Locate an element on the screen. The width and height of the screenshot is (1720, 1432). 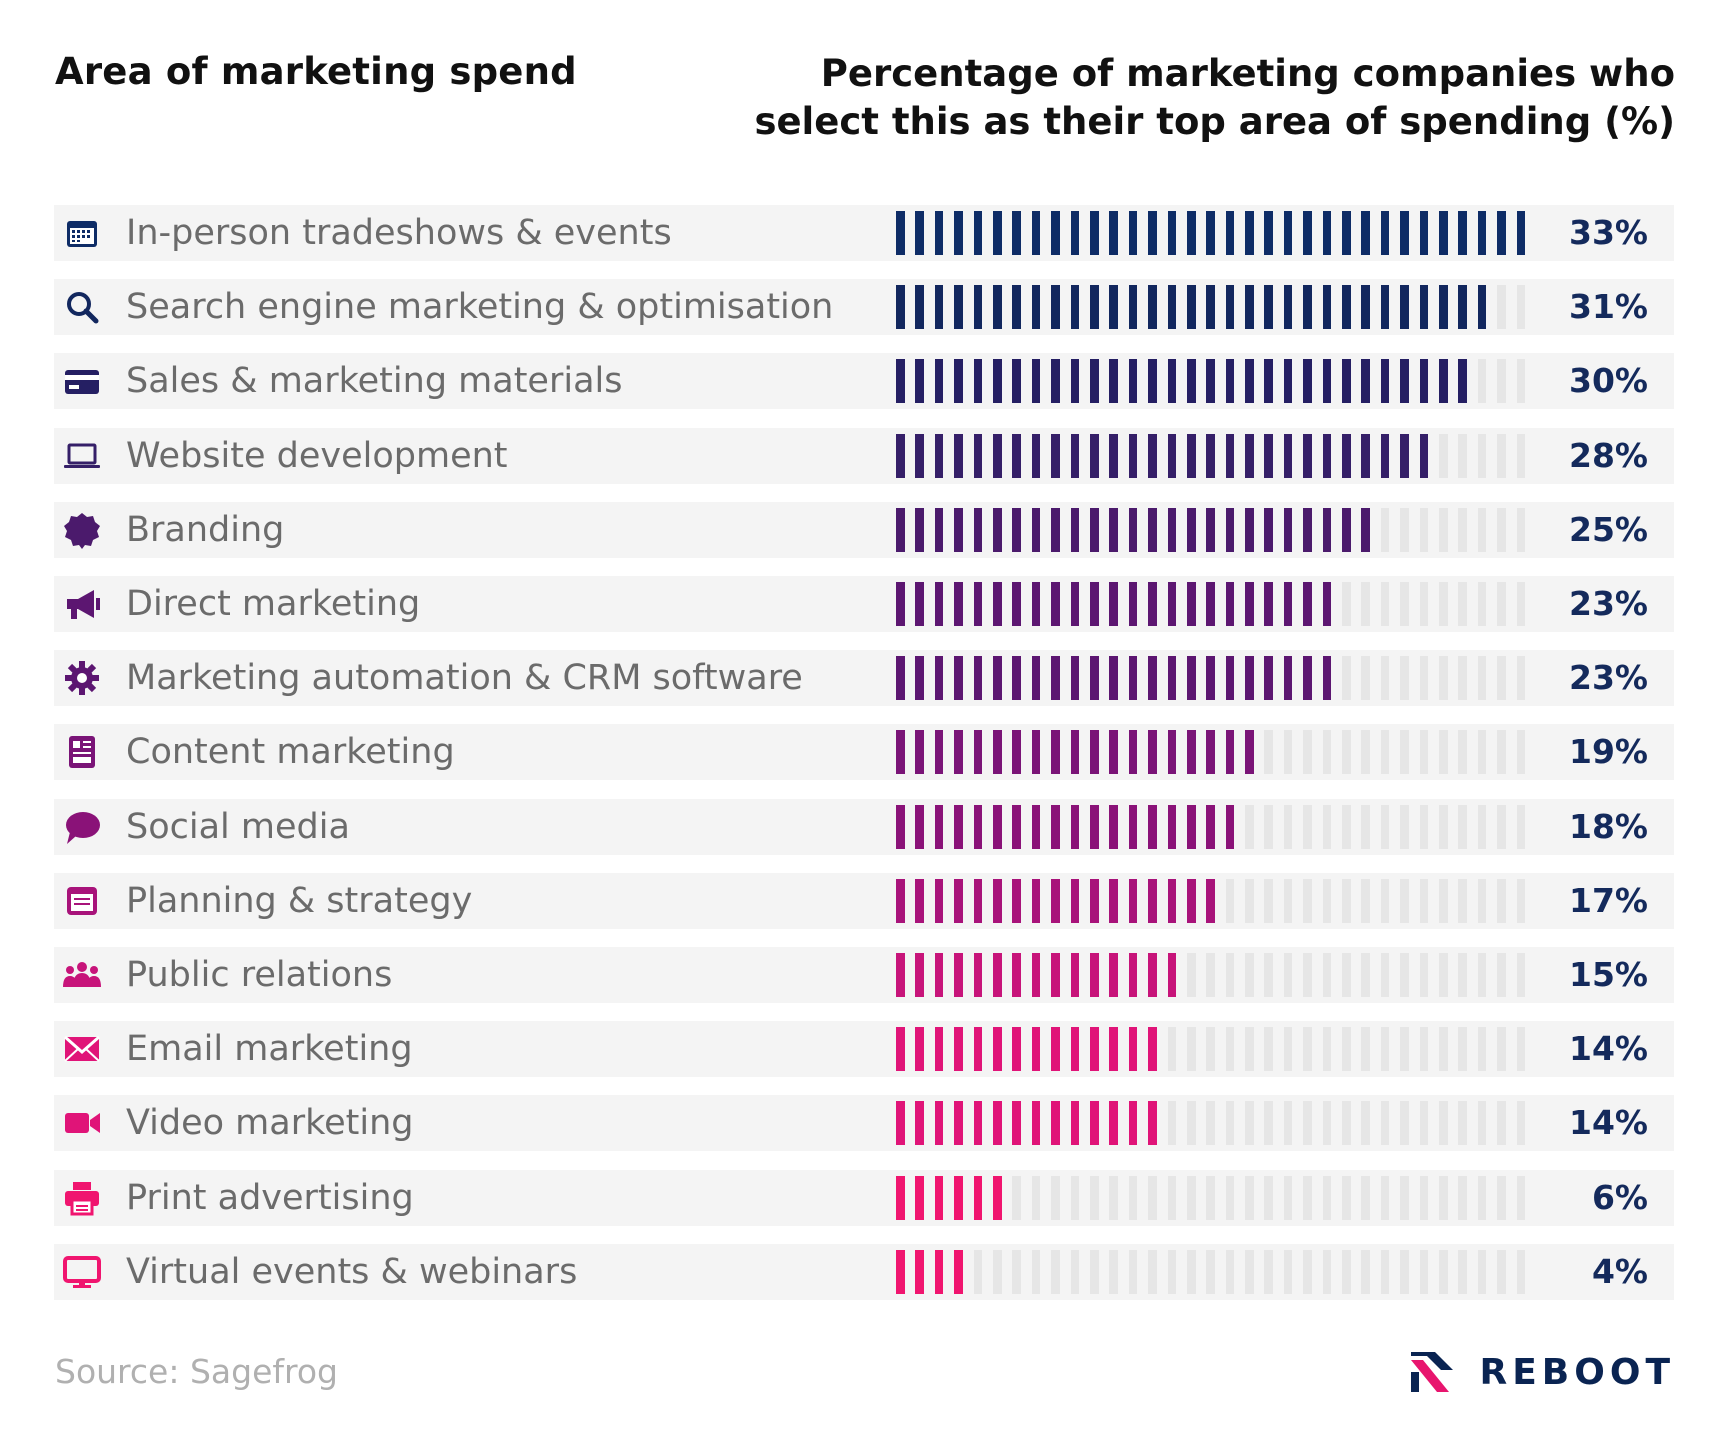
megaphone-icon is located at coordinates (82, 604).